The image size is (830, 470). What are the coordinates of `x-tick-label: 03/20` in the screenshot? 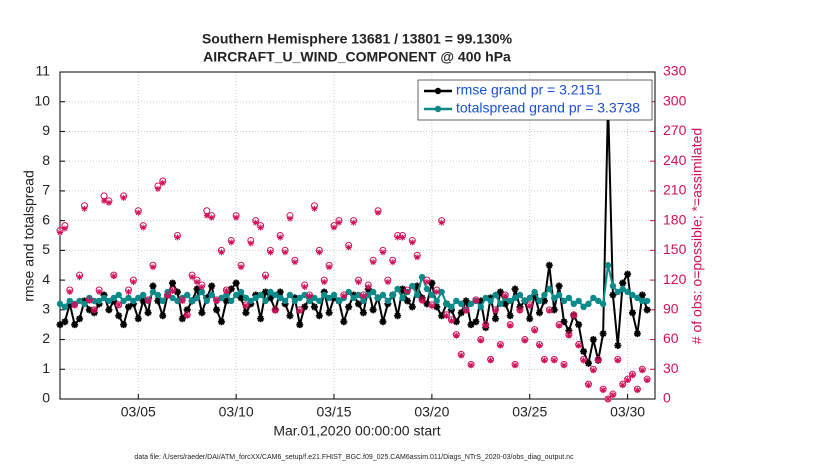 It's located at (431, 412).